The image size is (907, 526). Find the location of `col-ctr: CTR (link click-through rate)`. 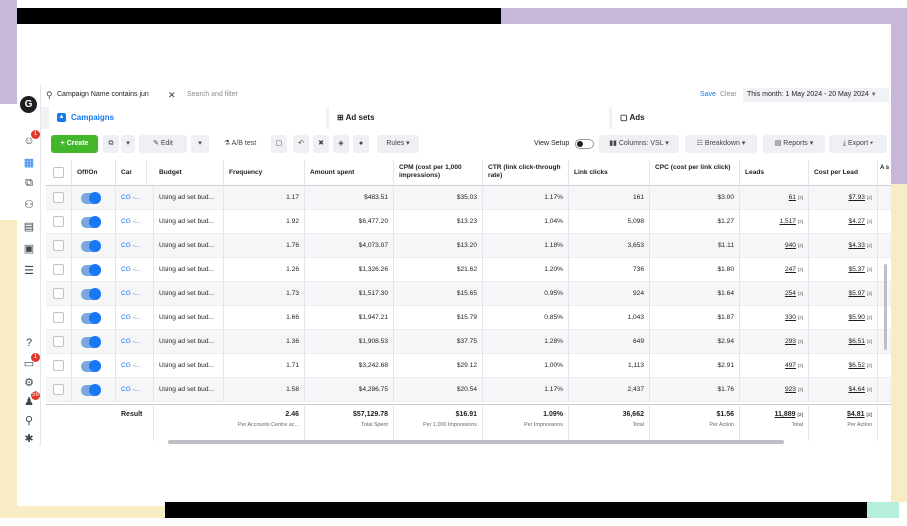

col-ctr: CTR (link click-through rate) is located at coordinates (526, 173).